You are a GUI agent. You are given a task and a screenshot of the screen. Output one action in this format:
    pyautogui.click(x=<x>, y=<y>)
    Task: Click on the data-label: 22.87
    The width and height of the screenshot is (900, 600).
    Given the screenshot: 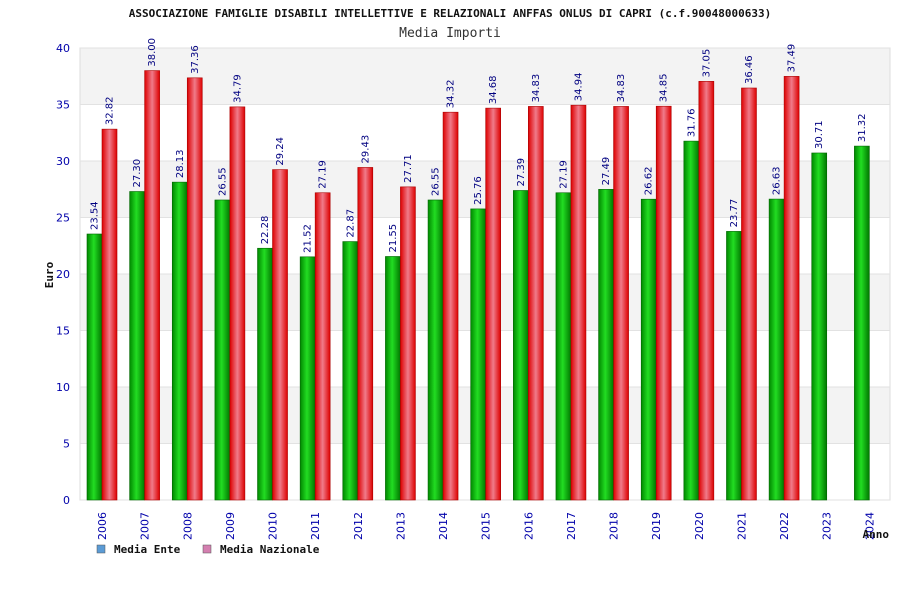 What is the action you would take?
    pyautogui.click(x=350, y=223)
    